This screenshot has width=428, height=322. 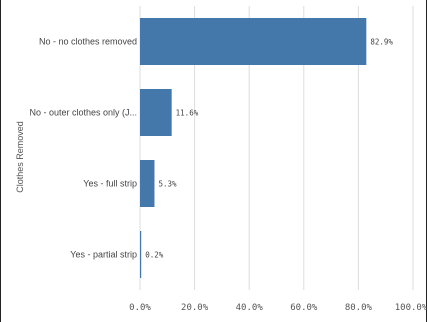 What do you see at coordinates (278, 308) in the screenshot?
I see `x-tick-labels: 0.0% 20.0% 40.0% 60.0% 80.0% 100.0%` at bounding box center [278, 308].